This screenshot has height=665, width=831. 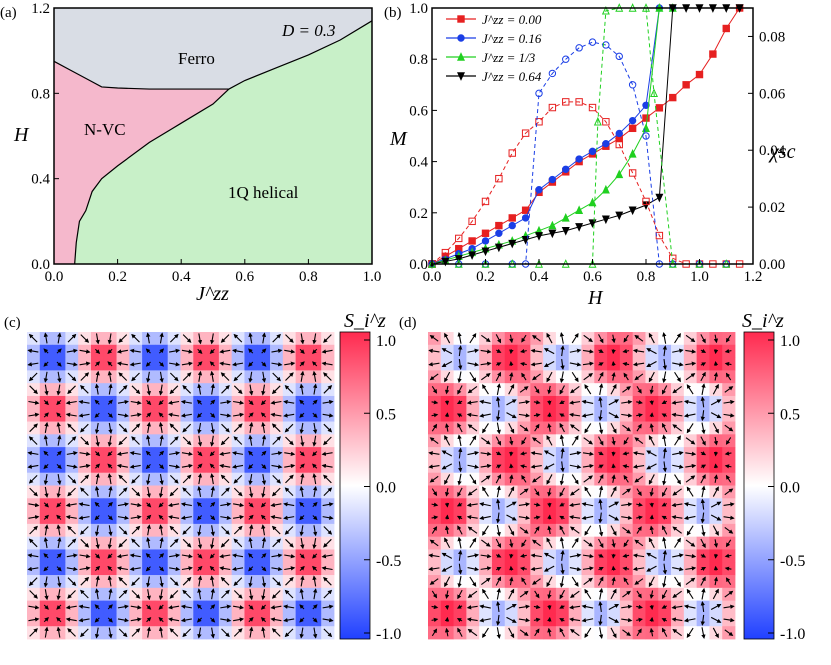 I want to click on cb-tick-label: -0.5, so click(x=792, y=561).